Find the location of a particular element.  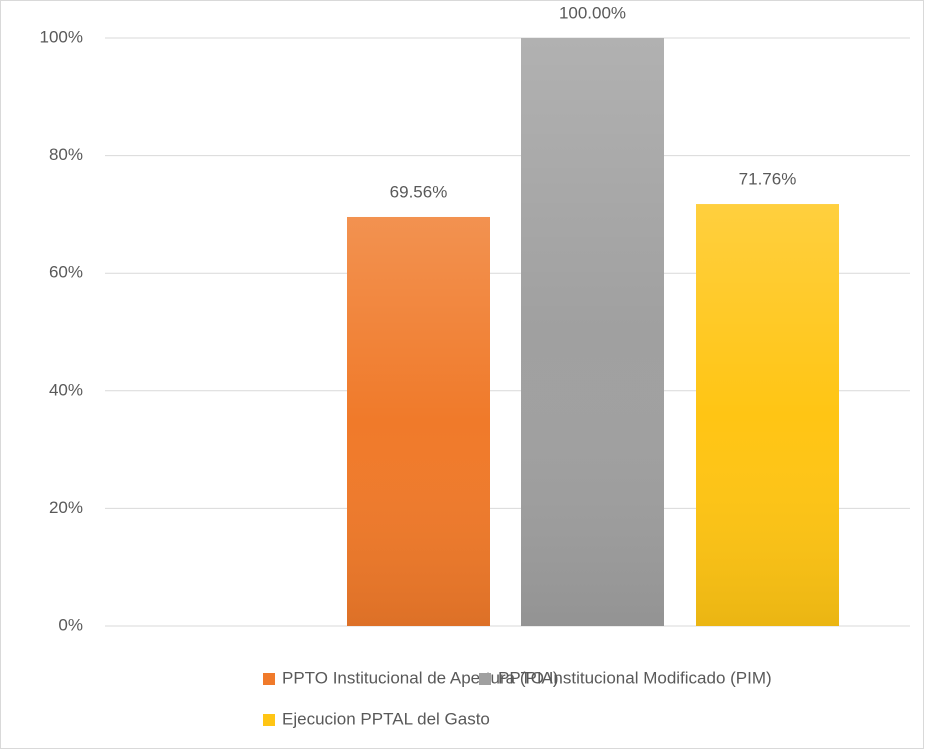

data-label: 69.56% is located at coordinates (419, 191).